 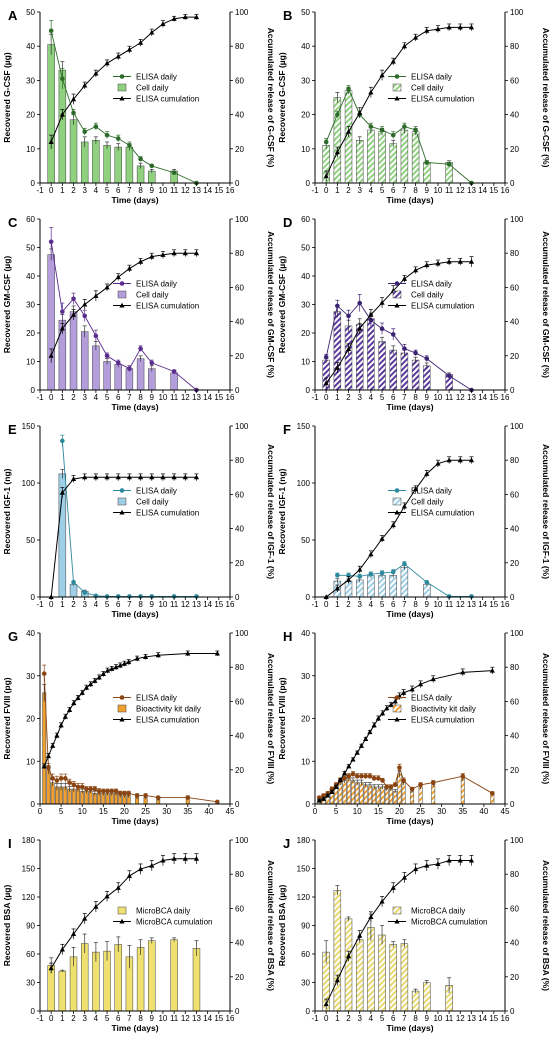 I want to click on y-axis-title: Recovered FVIII (pg), so click(x=282, y=718).